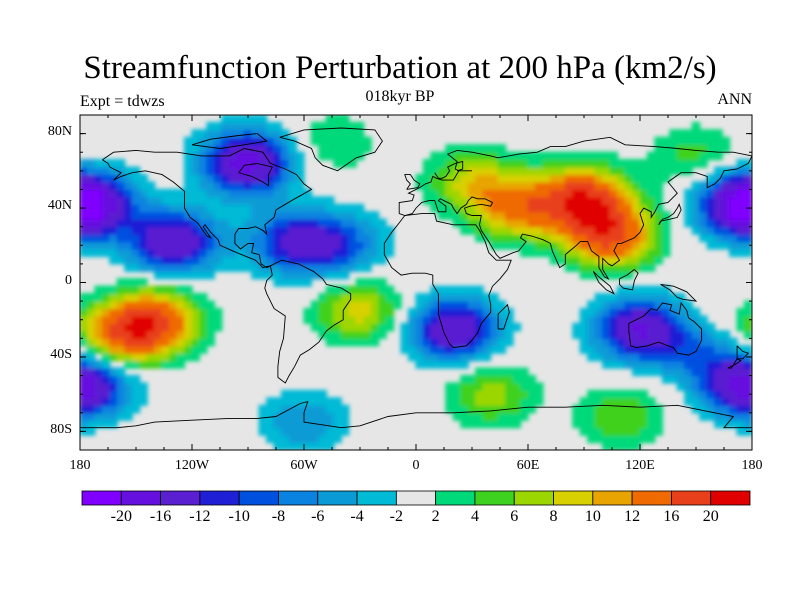 The height and width of the screenshot is (600, 800). I want to click on season-label: ANN, so click(734, 99).